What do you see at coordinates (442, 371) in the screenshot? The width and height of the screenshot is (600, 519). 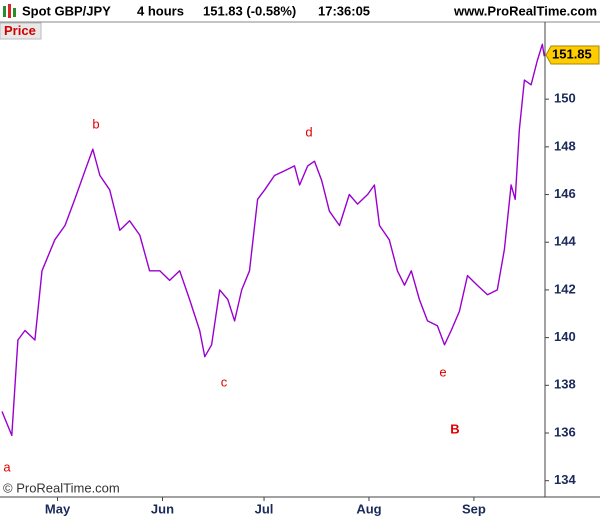 I see `wave-label: e` at bounding box center [442, 371].